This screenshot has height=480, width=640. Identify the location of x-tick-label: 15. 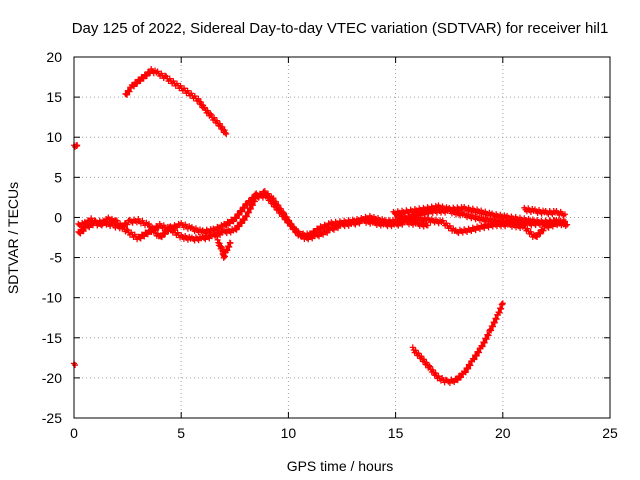
(396, 433).